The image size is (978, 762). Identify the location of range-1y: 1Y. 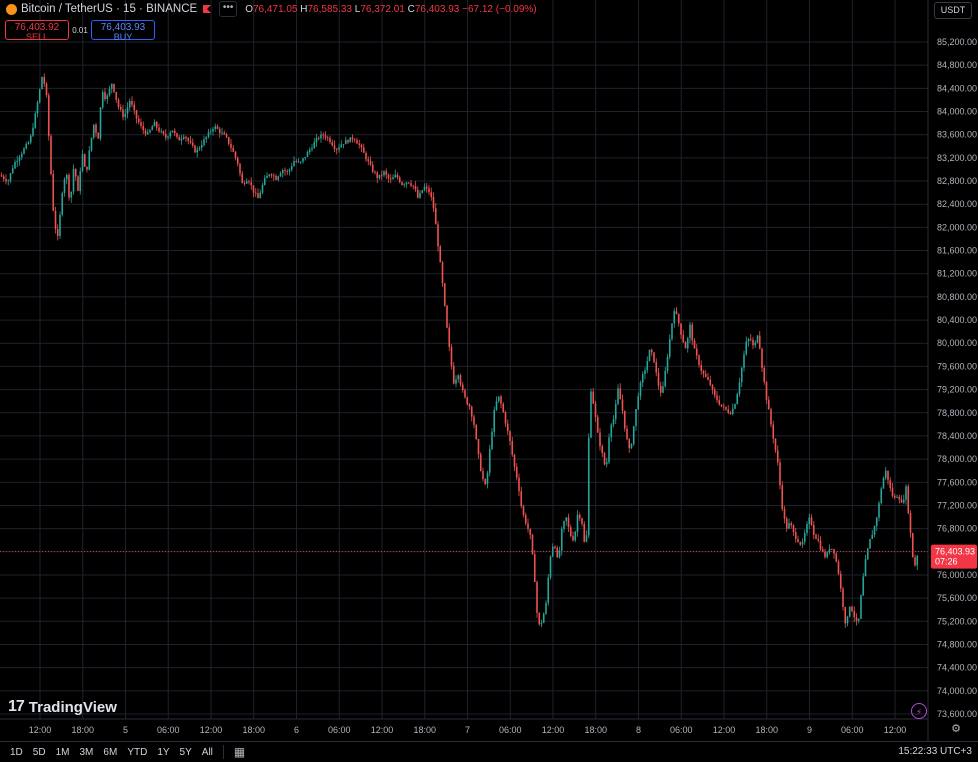
(163, 752).